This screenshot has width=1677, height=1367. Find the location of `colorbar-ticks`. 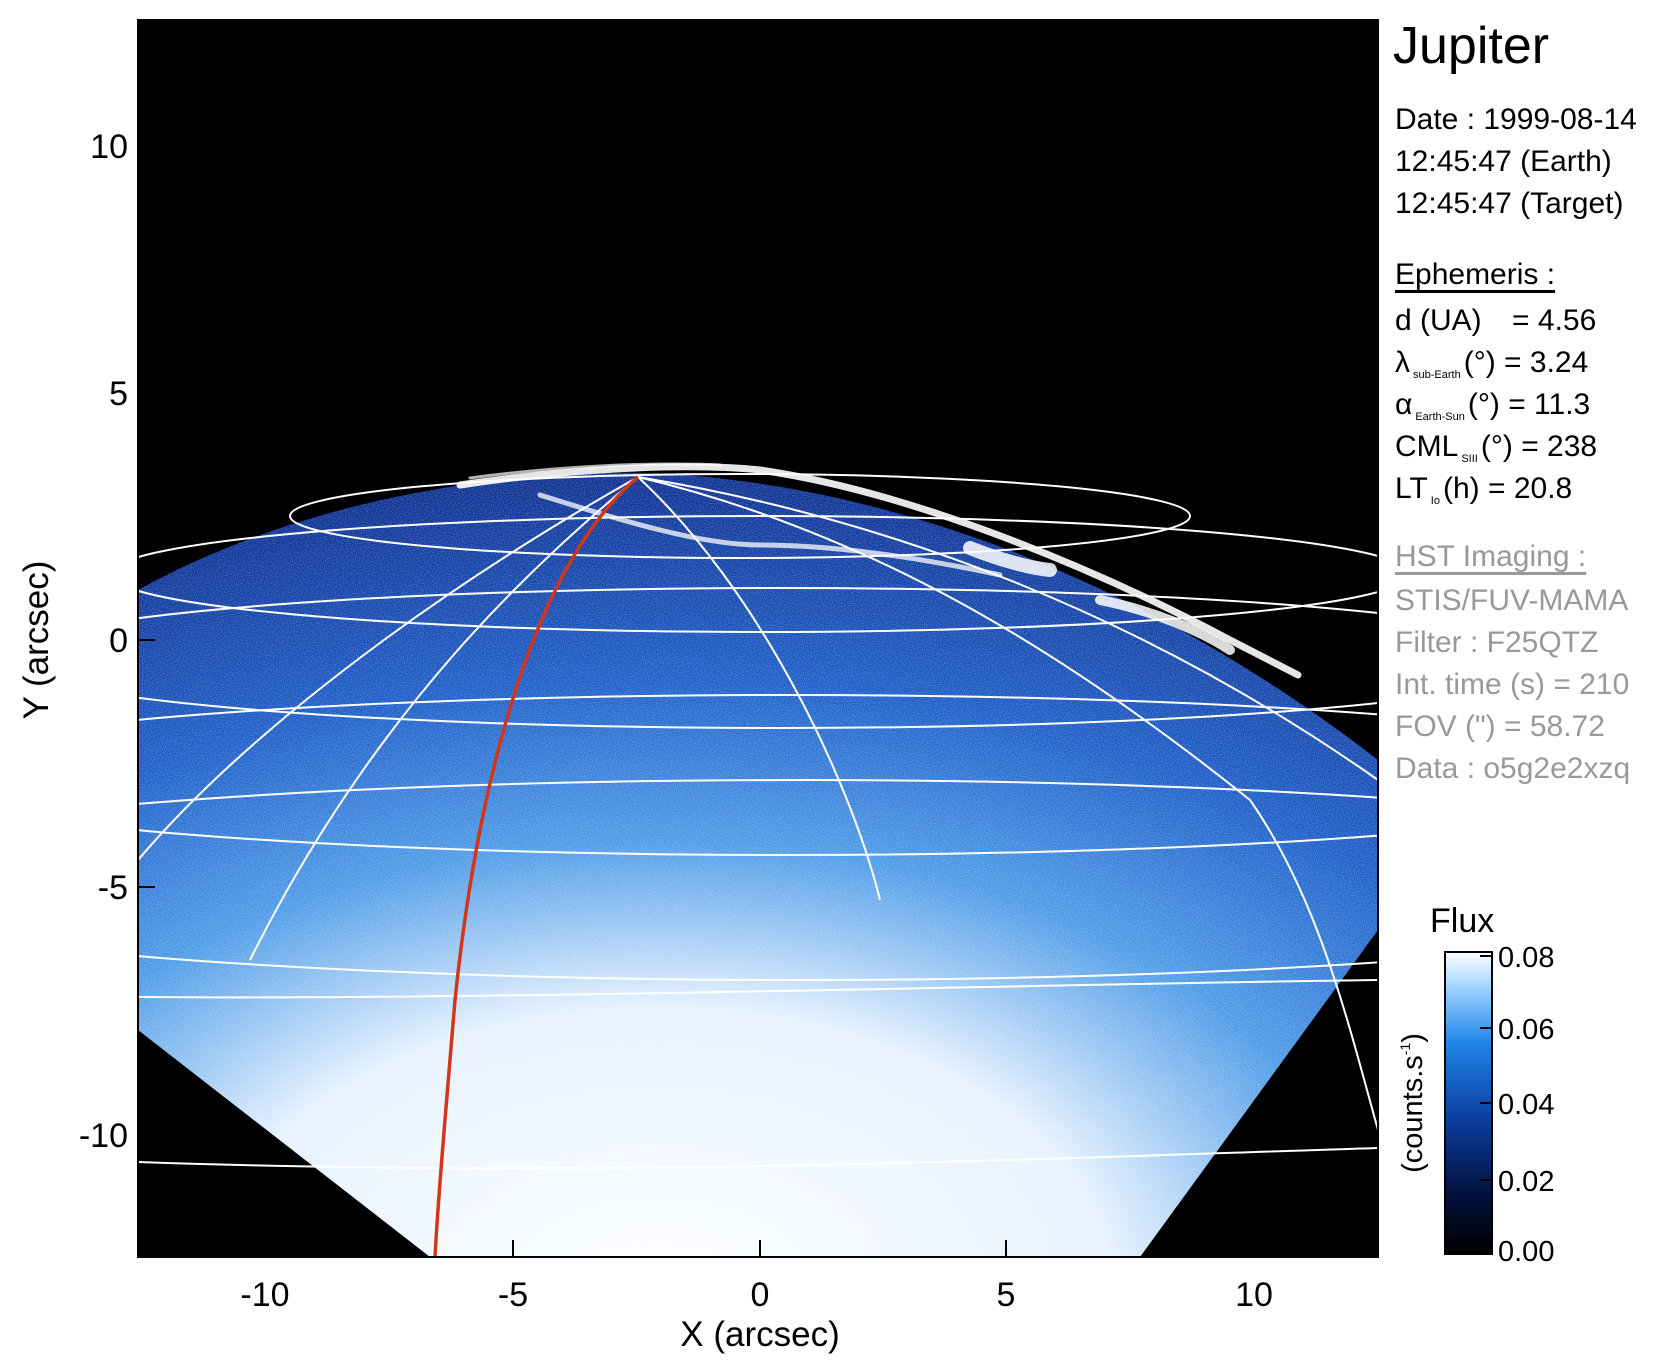

colorbar-ticks is located at coordinates (1486, 1103).